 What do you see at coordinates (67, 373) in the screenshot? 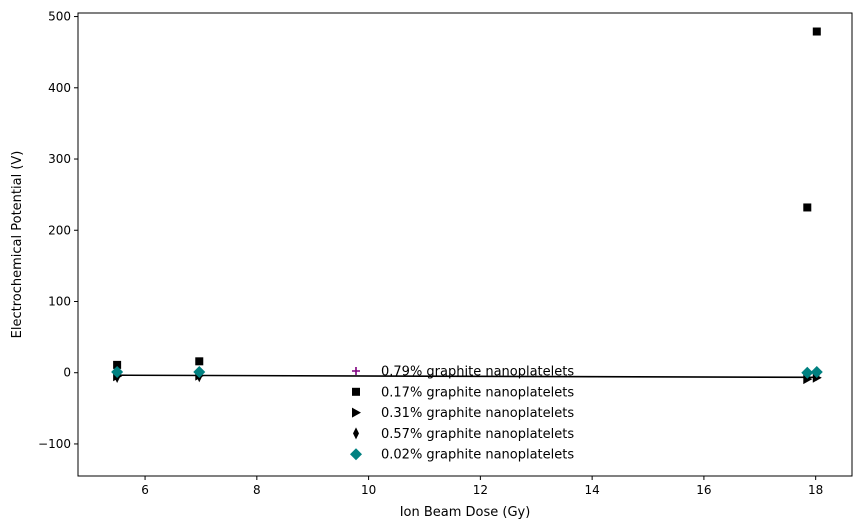
I see `y-tick-label: 0` at bounding box center [67, 373].